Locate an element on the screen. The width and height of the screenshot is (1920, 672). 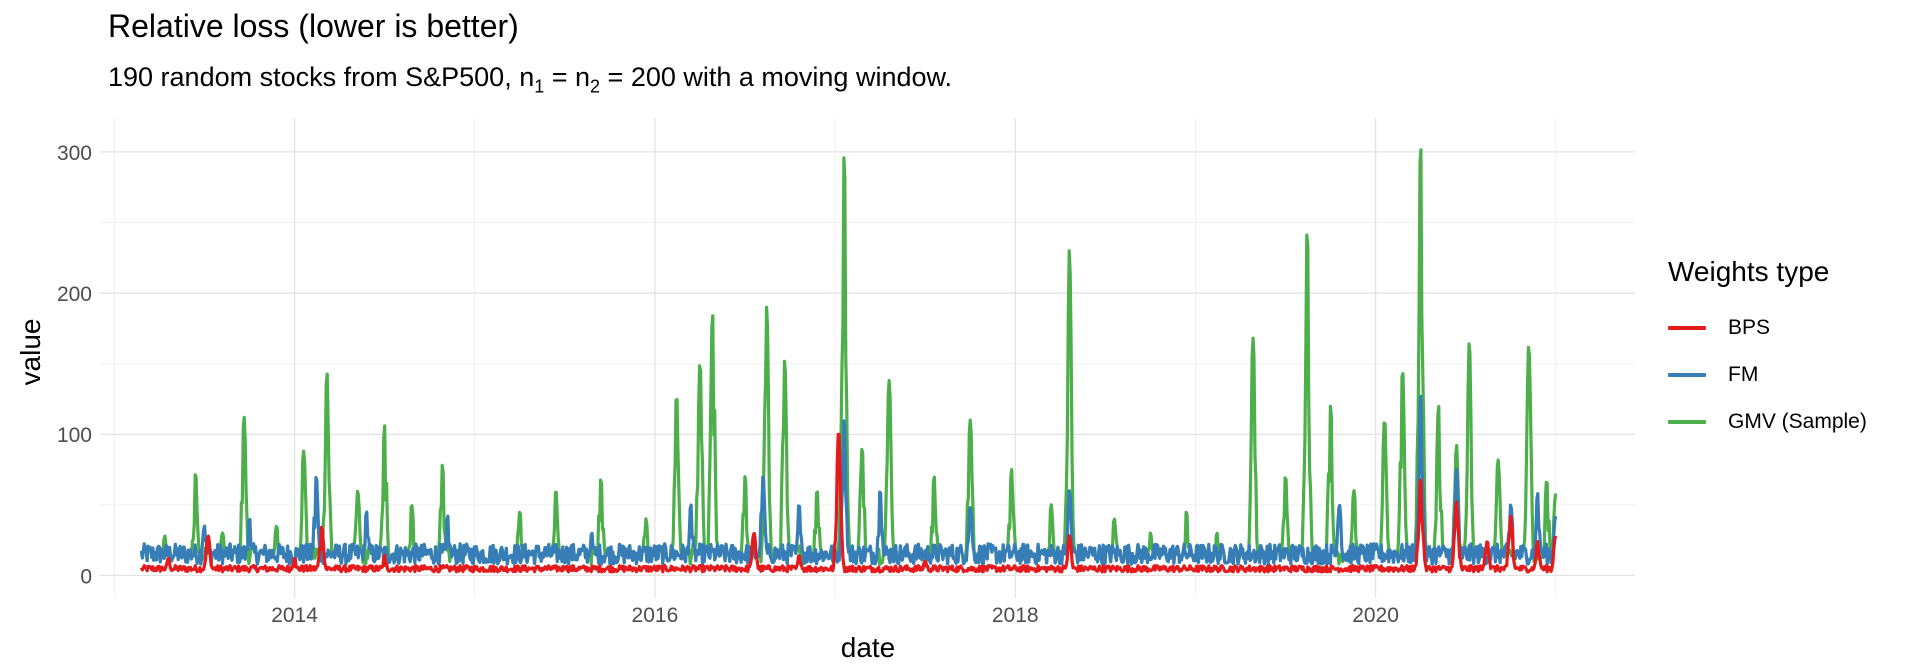
legend-item: FM is located at coordinates (1767, 374).